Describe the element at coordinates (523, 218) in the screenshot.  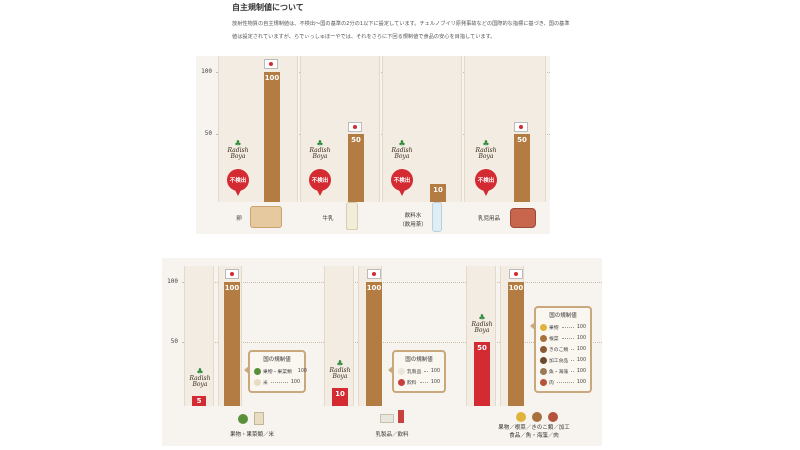
I see `baby-food-jar-image` at that location.